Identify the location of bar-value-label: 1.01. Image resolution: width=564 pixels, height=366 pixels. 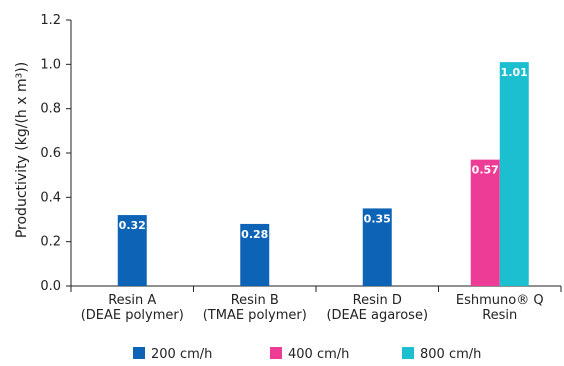
(514, 72).